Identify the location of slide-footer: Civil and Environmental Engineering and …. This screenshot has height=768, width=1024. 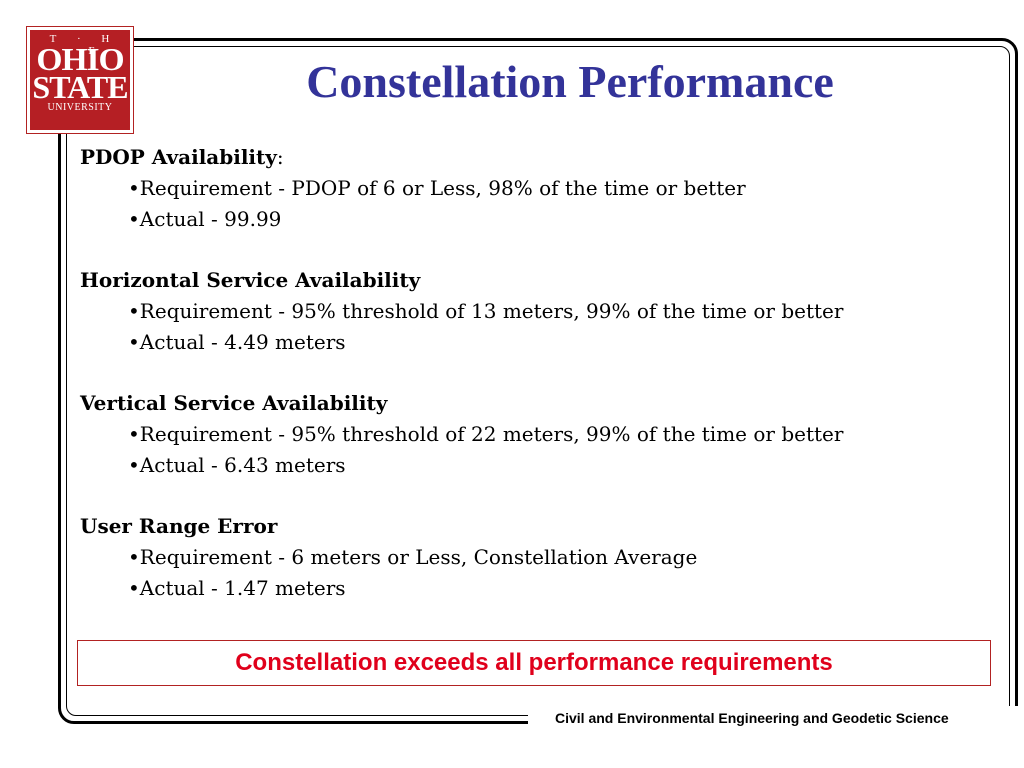
(776, 719).